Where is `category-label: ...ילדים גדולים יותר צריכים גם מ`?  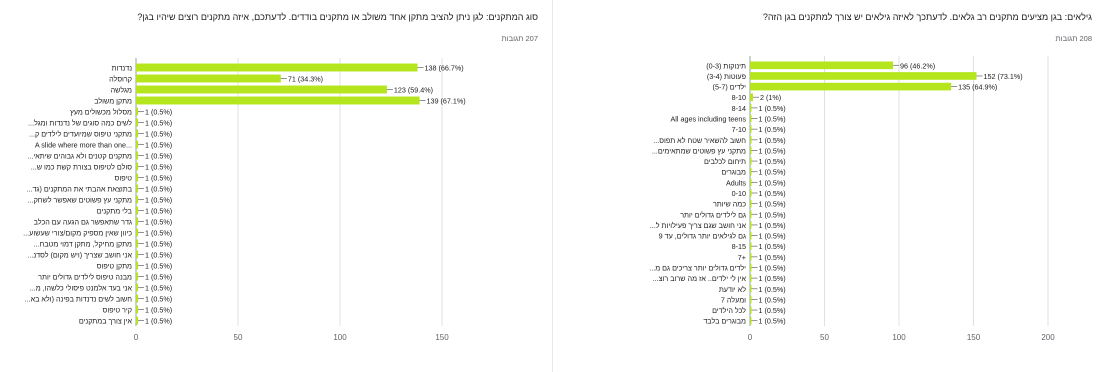 category-label: ...ילדים גדולים יותר צריכים גם מ is located at coordinates (697, 267).